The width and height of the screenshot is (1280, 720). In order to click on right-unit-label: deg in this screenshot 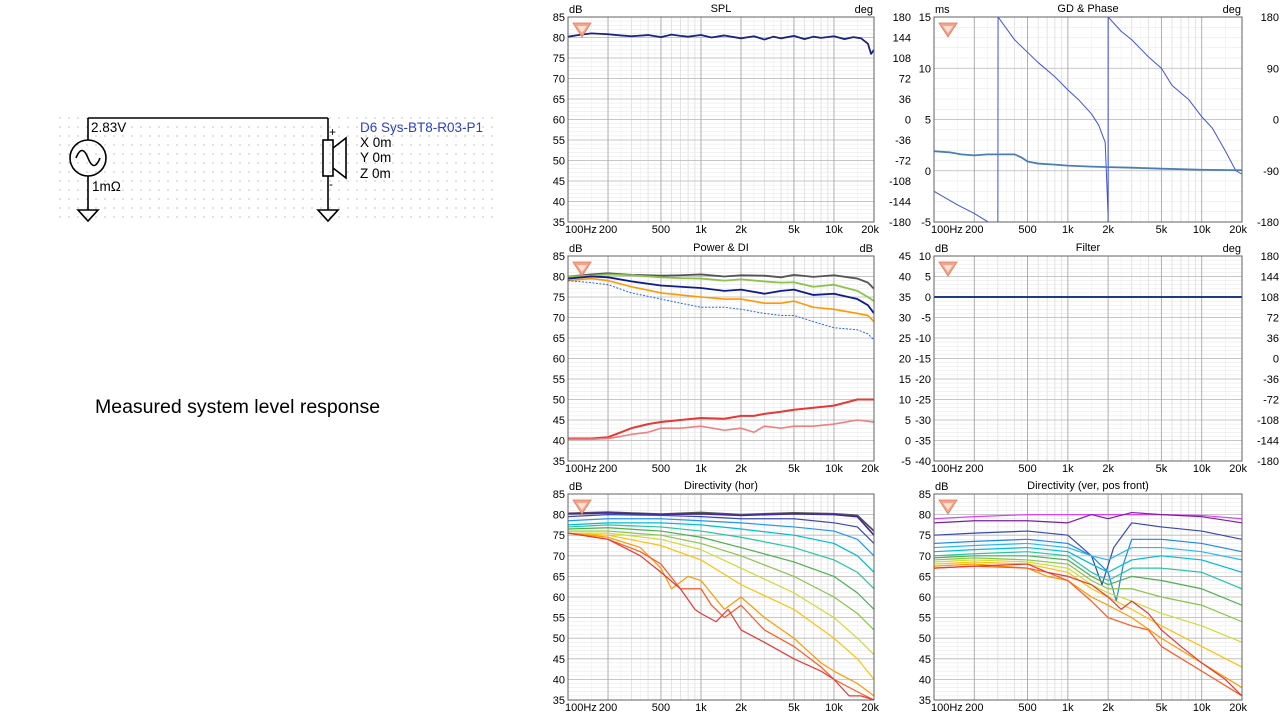, I will do `click(1232, 10)`.